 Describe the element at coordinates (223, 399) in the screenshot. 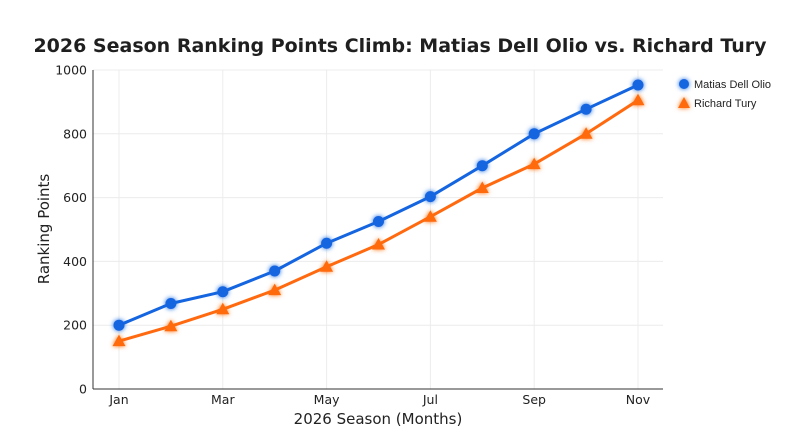

I see `x-tick-label: Mar` at that location.